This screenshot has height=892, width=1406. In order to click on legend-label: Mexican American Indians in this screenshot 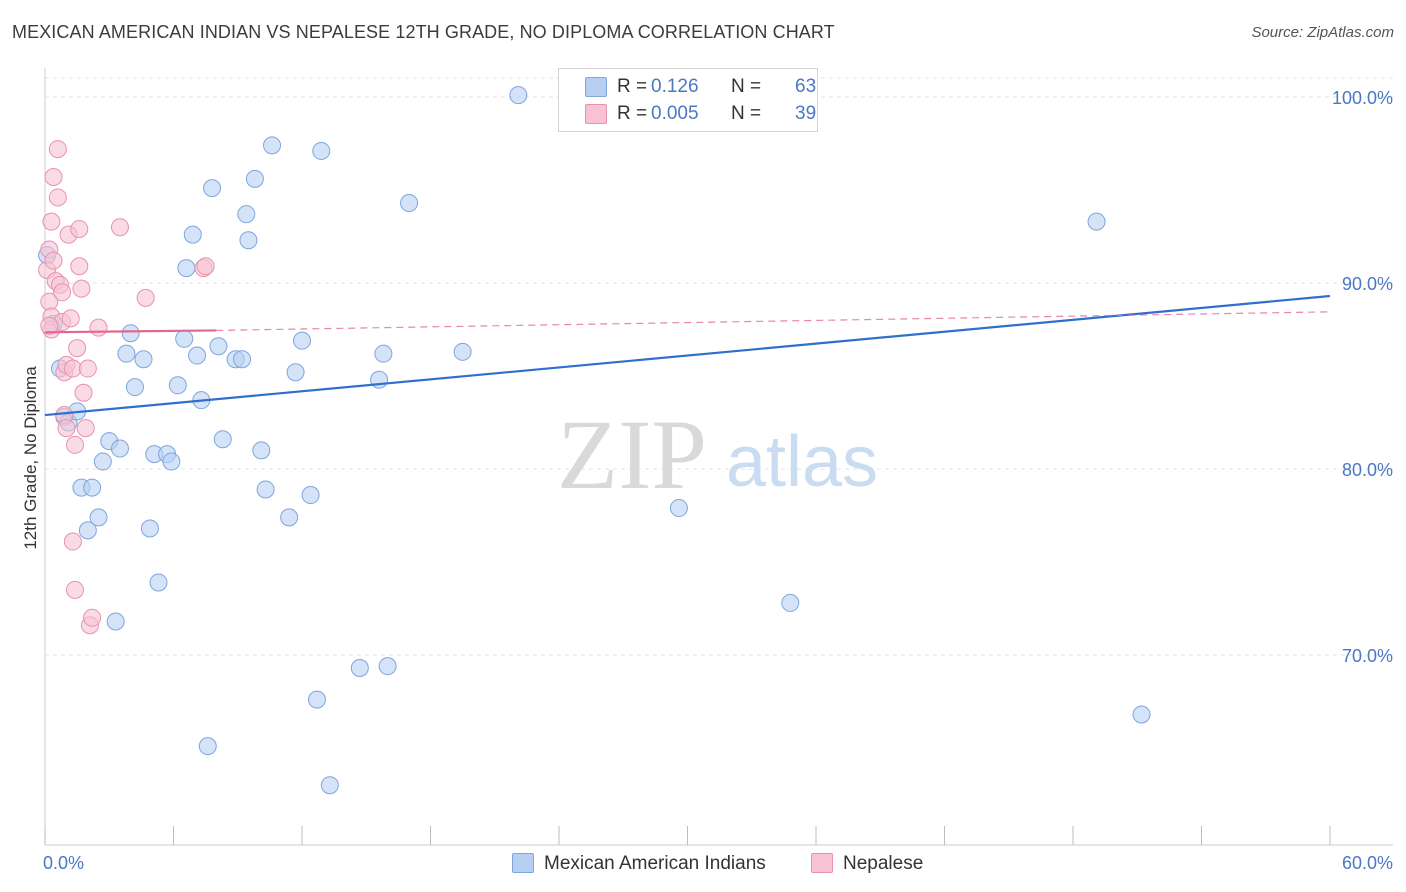, I will do `click(655, 863)`.